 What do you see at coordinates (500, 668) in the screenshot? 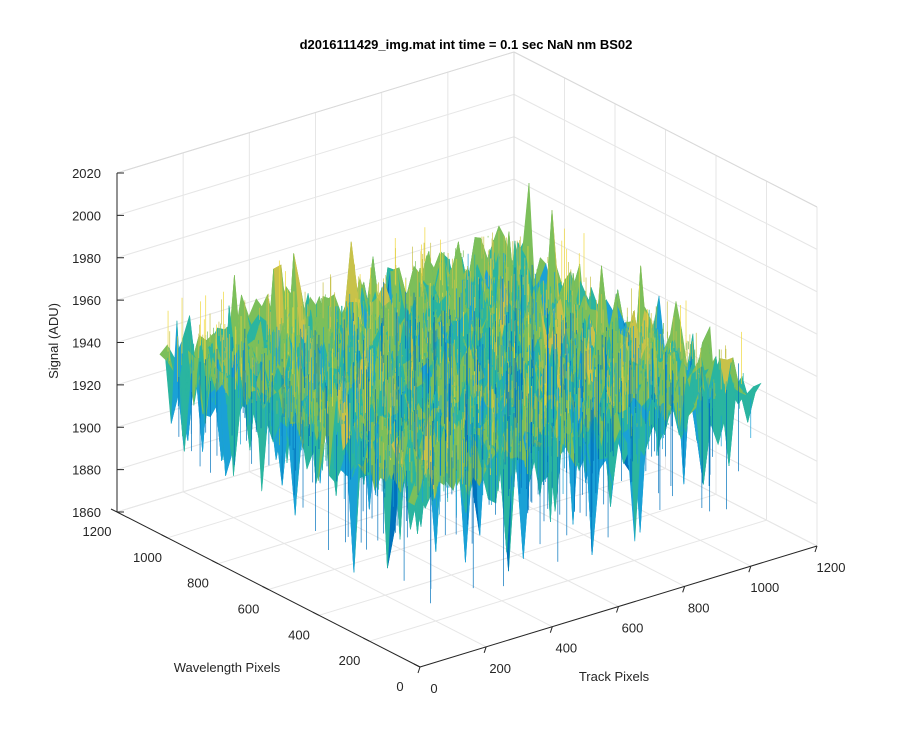
I see `x-tick-label: 200` at bounding box center [500, 668].